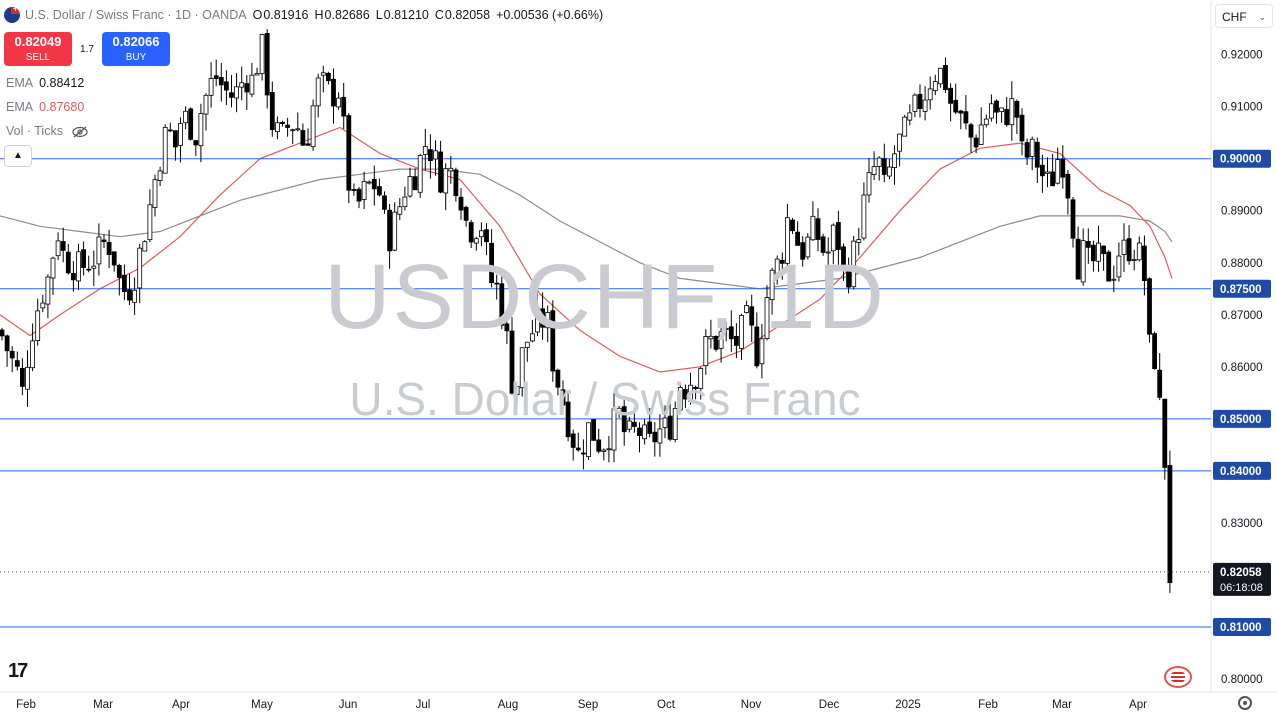  What do you see at coordinates (136, 15) in the screenshot?
I see `symbol-title: U.S. Dollar / Swiss Franc · 1D · OANDA` at bounding box center [136, 15].